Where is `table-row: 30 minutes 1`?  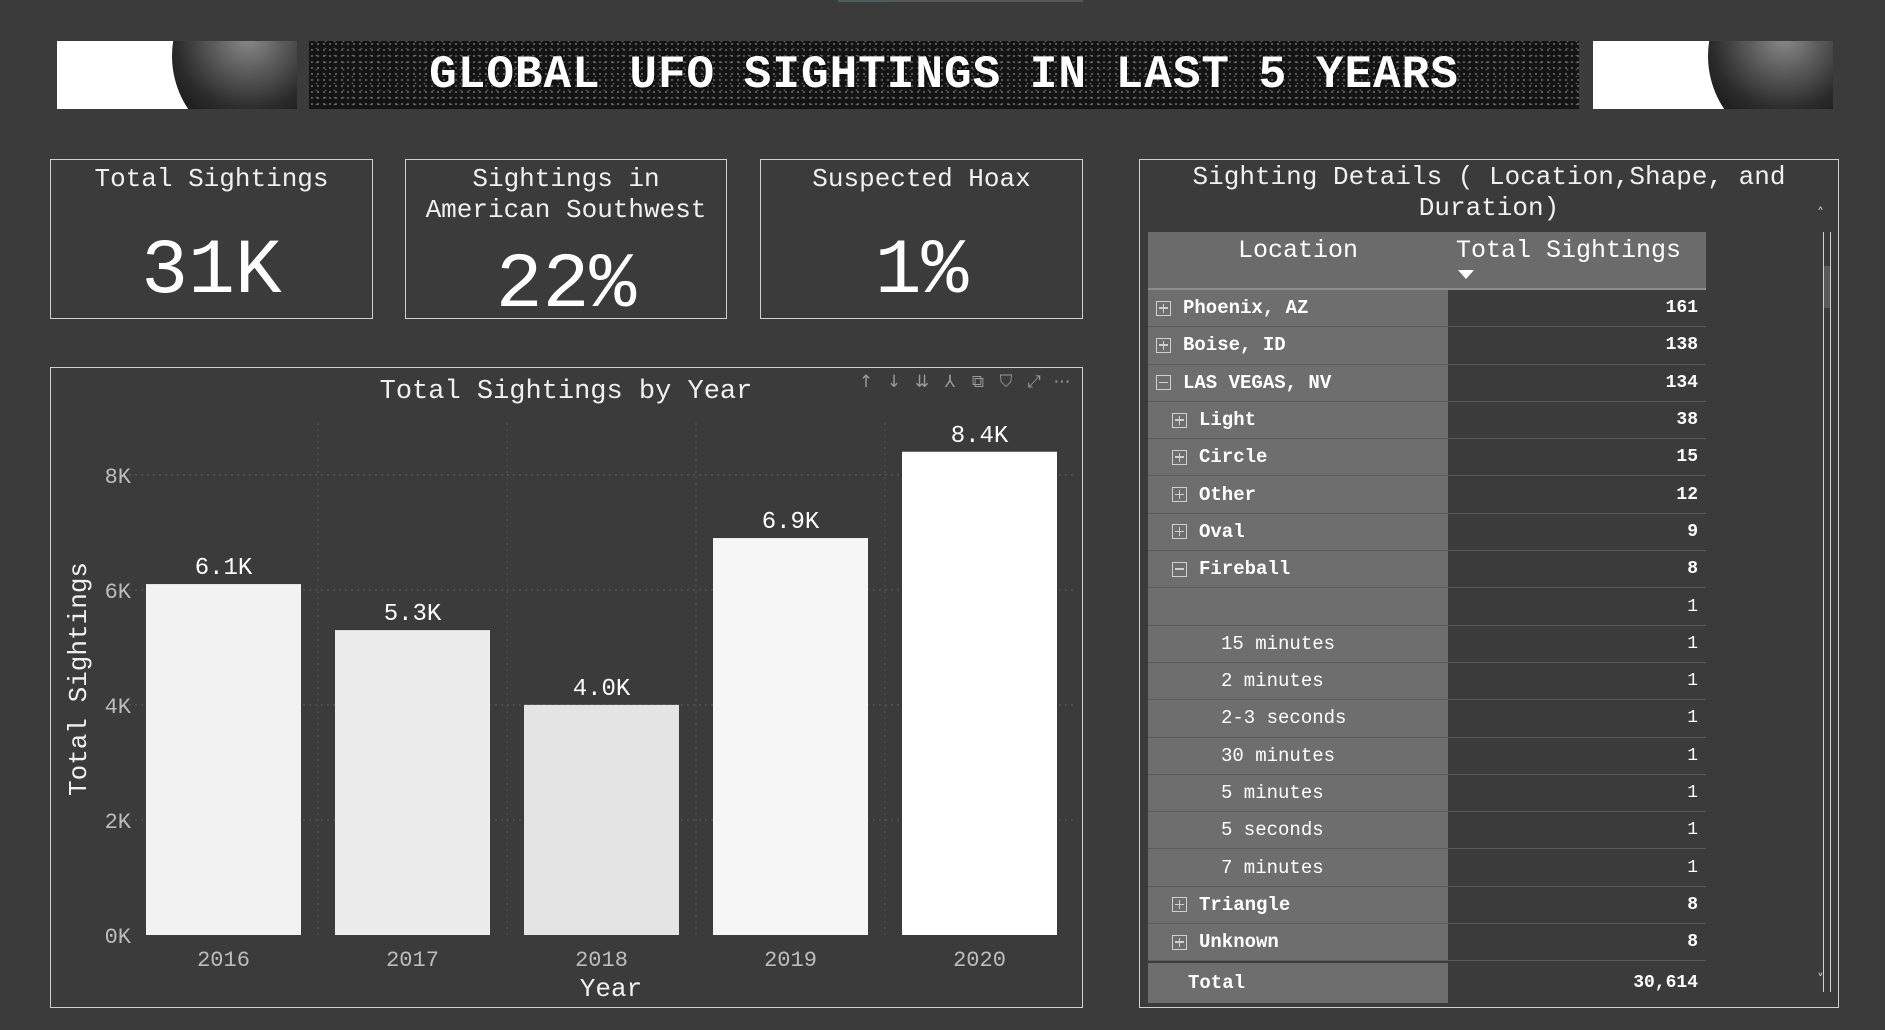
table-row: 30 minutes 1 is located at coordinates (1427, 756).